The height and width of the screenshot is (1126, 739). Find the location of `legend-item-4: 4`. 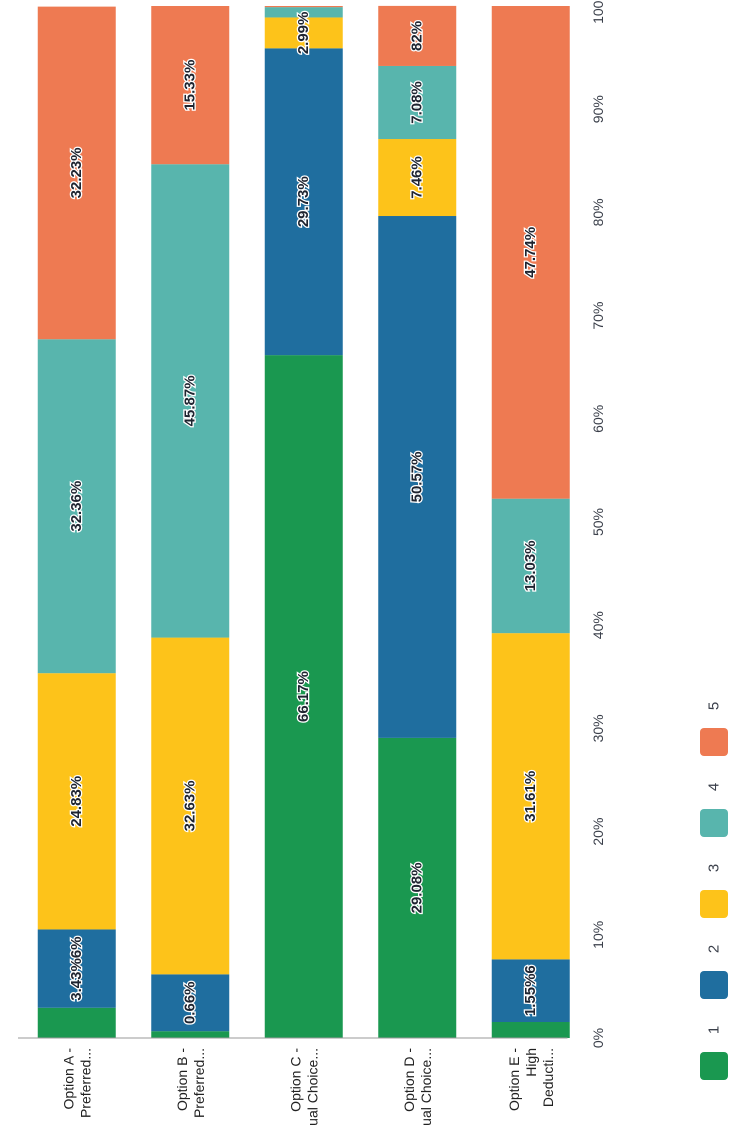

legend-item-4: 4 is located at coordinates (714, 810).